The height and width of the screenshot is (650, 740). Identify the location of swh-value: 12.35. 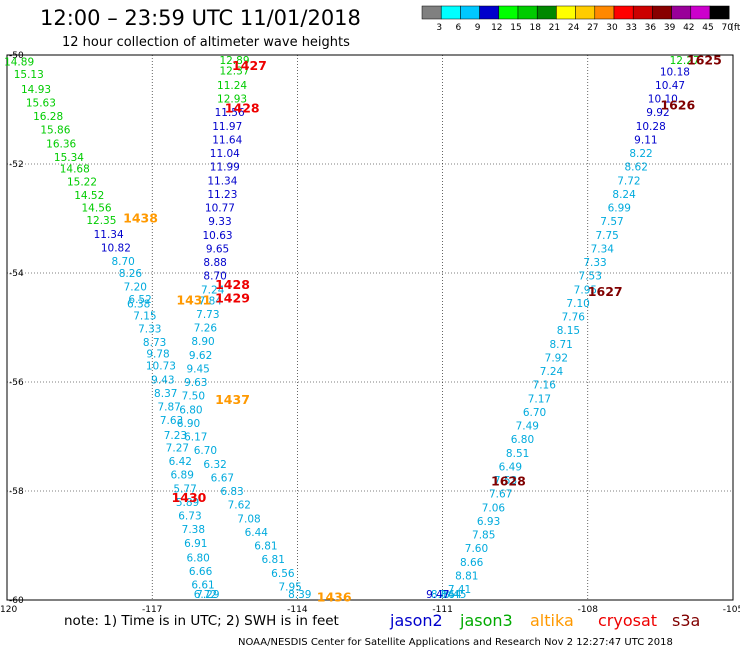
(101, 221).